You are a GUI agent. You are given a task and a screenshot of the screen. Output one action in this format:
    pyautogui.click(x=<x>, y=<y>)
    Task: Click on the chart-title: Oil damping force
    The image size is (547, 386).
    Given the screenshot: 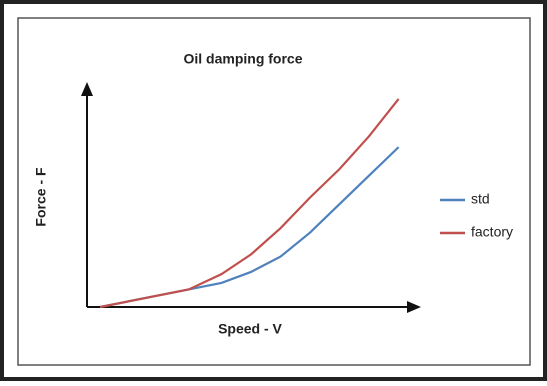 What is the action you would take?
    pyautogui.click(x=242, y=59)
    